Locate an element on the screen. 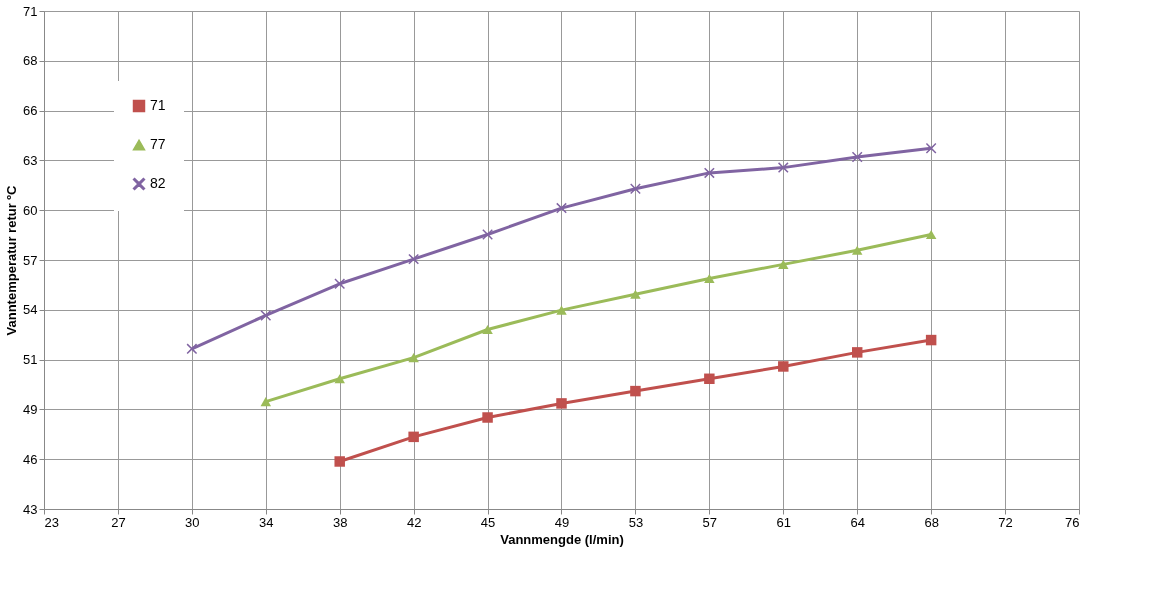 This screenshot has width=1153, height=593. y-tick-label: 46 is located at coordinates (30, 459).